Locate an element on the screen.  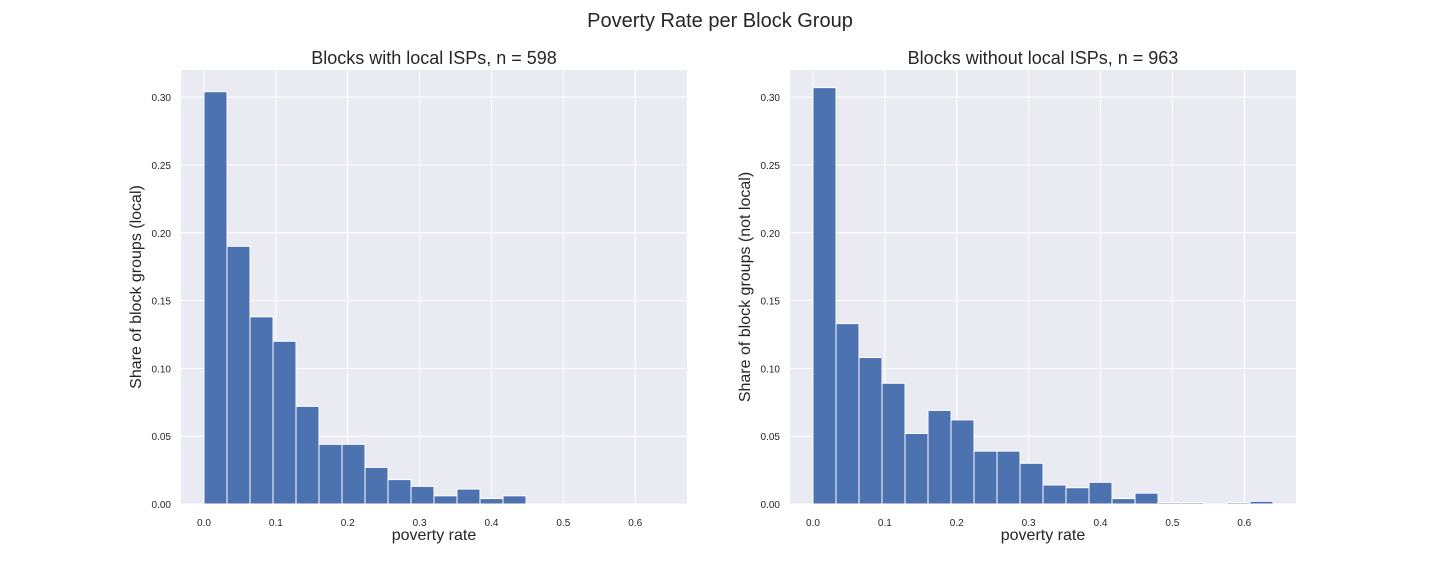
left-panel-title: Blocks with local ISPs, n = 598 is located at coordinates (434, 58).